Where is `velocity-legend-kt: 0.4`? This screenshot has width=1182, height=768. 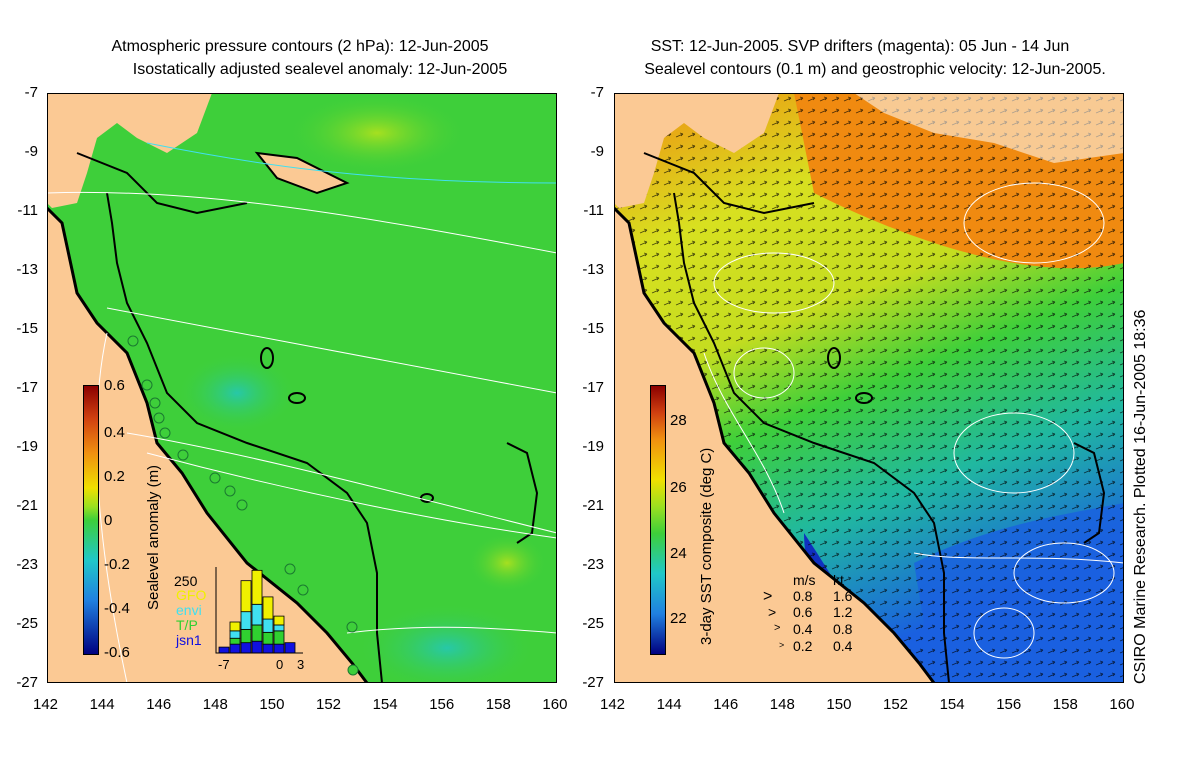
velocity-legend-kt: 0.4 is located at coordinates (843, 646).